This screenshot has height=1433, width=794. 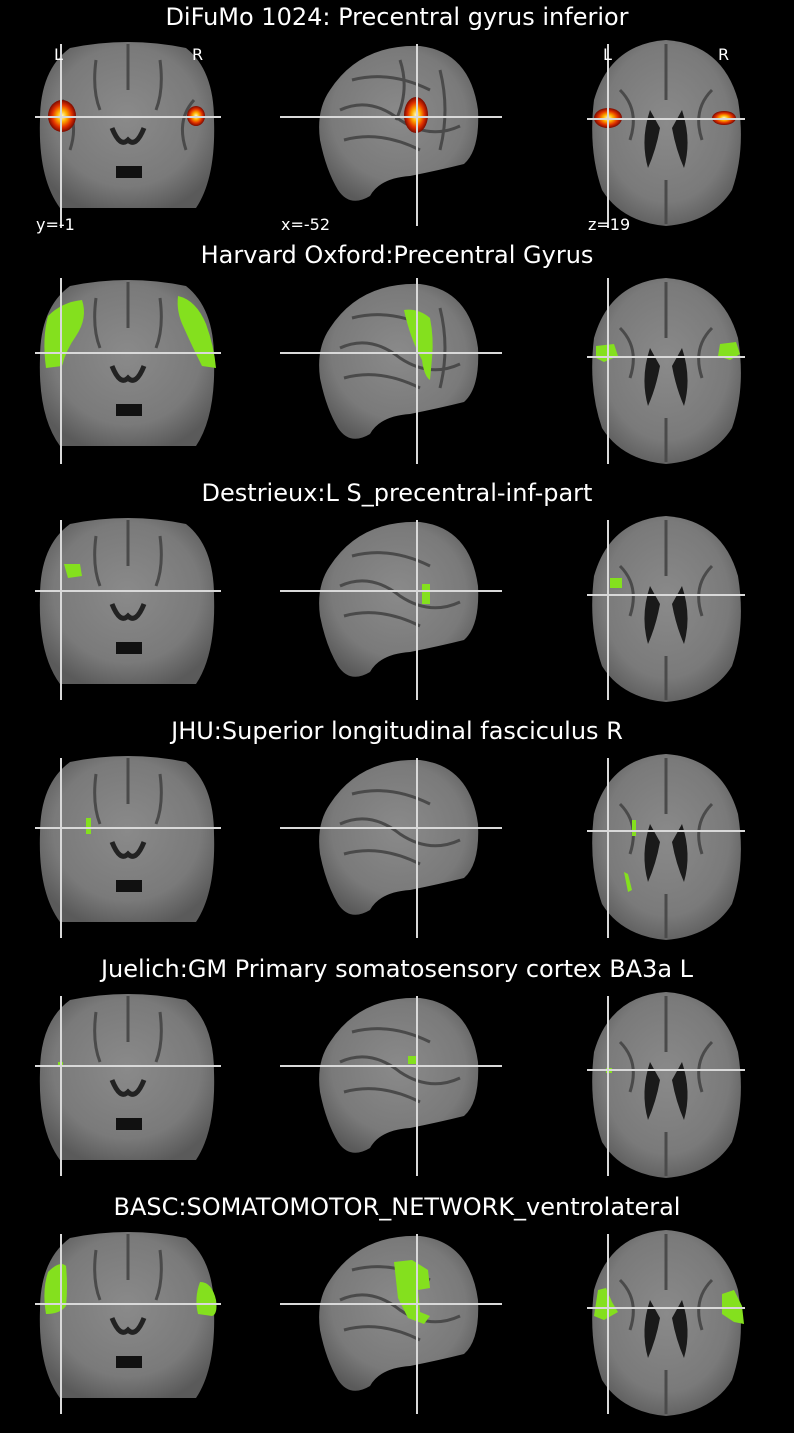 What do you see at coordinates (397, 493) in the screenshot?
I see `atlas-title: Destrieux:L S_precentral-inf-part` at bounding box center [397, 493].